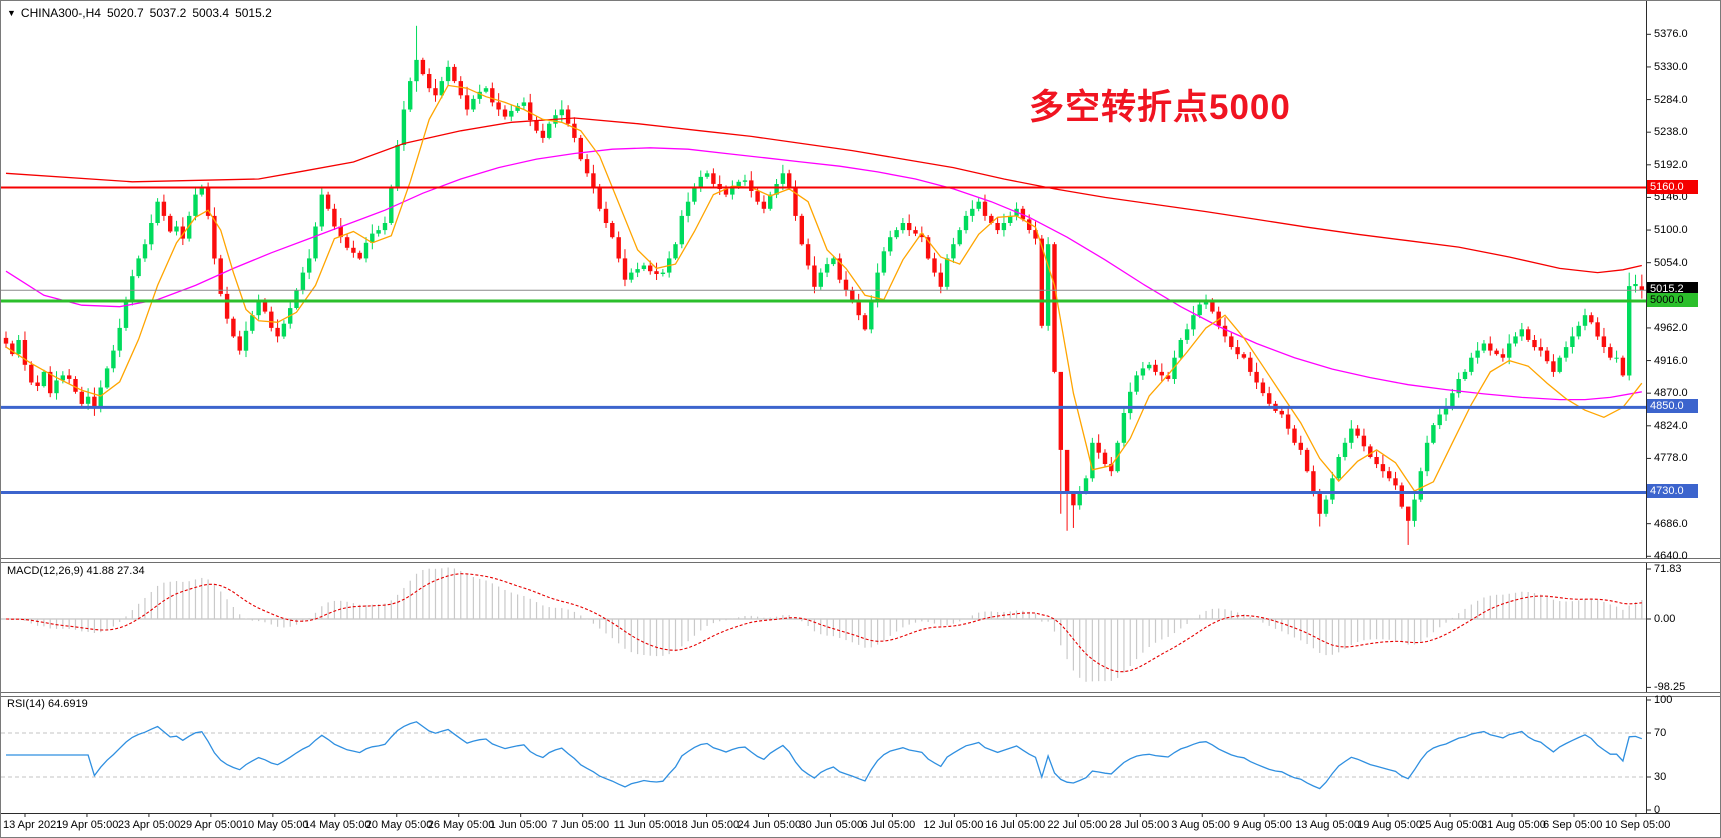  Describe the element at coordinates (1671, 458) in the screenshot. I see `price-tick-label: 4778.0` at that location.